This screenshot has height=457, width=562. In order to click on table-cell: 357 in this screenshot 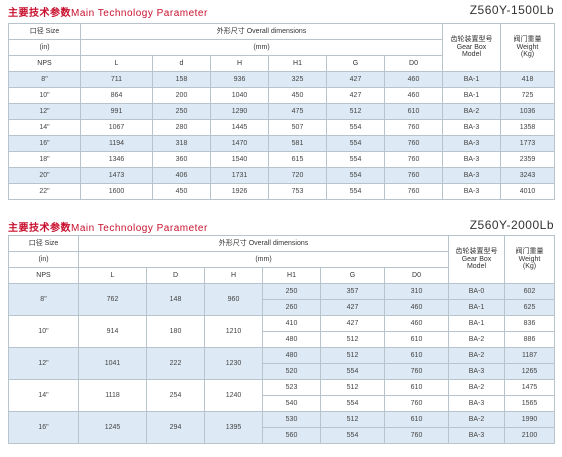, I will do `click(352, 291)`.